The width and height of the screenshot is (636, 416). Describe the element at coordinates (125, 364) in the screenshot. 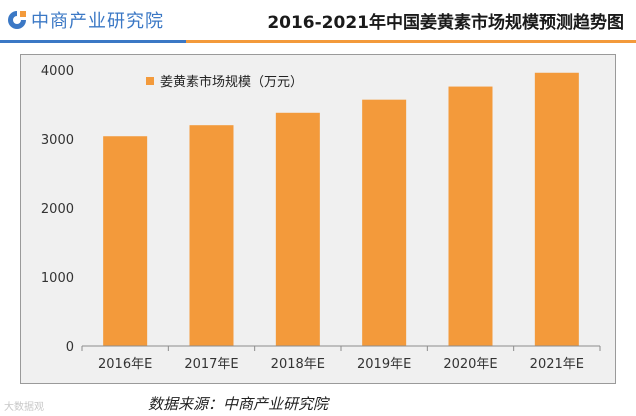

I see `x-tick-label: 2016年E` at that location.